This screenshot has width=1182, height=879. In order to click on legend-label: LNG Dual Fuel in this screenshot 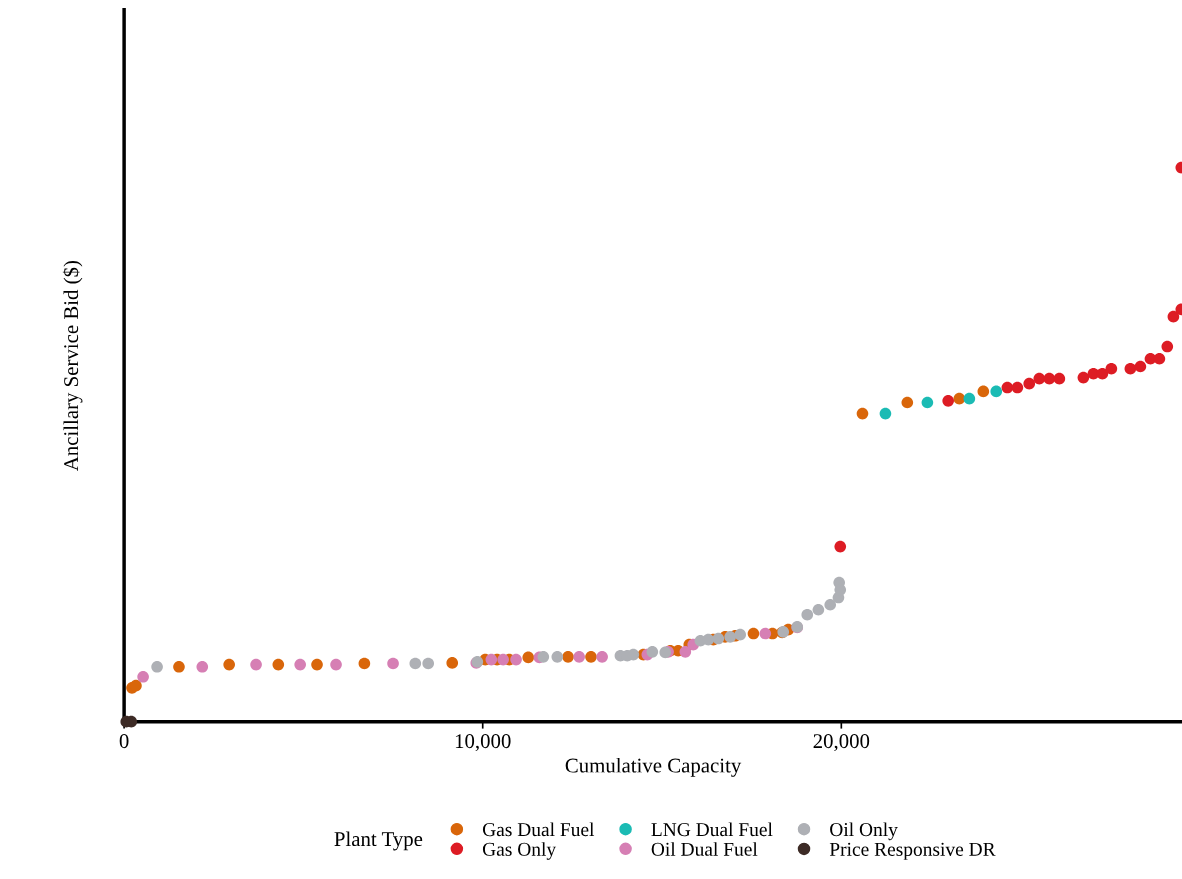, I will do `click(712, 829)`.